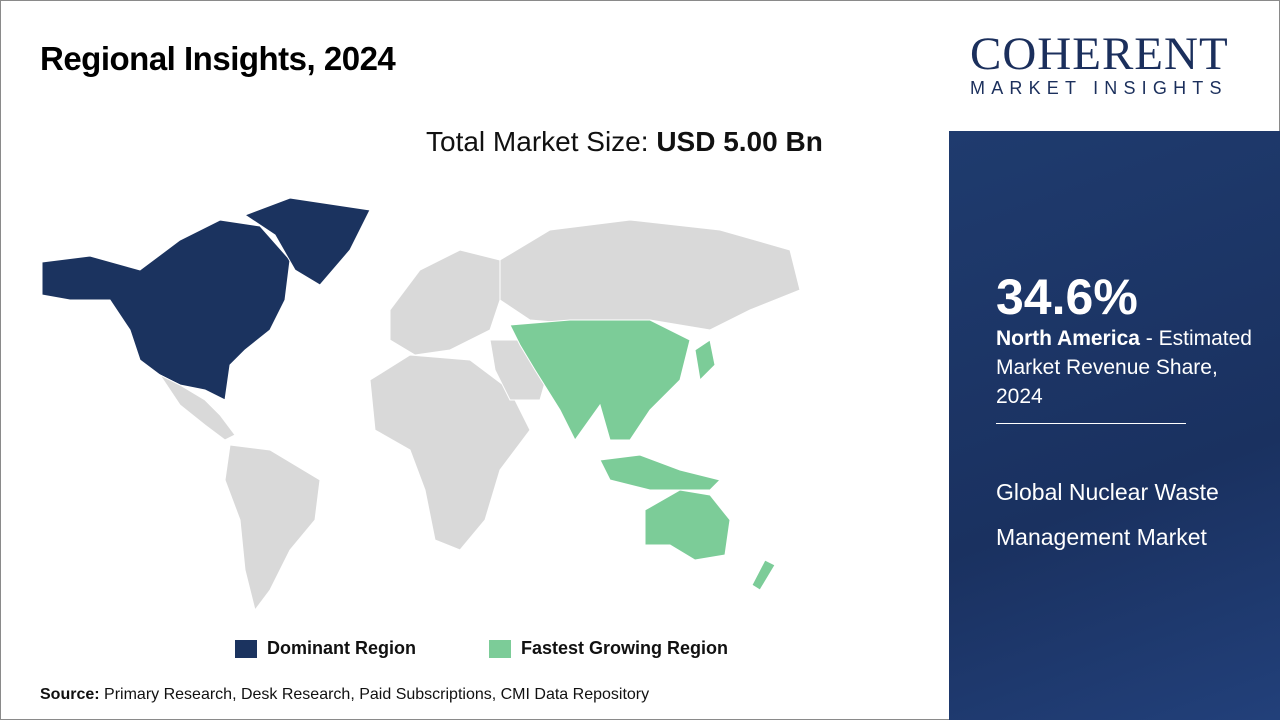 The image size is (1280, 720). What do you see at coordinates (272, 528) in the screenshot?
I see `region-south-america` at bounding box center [272, 528].